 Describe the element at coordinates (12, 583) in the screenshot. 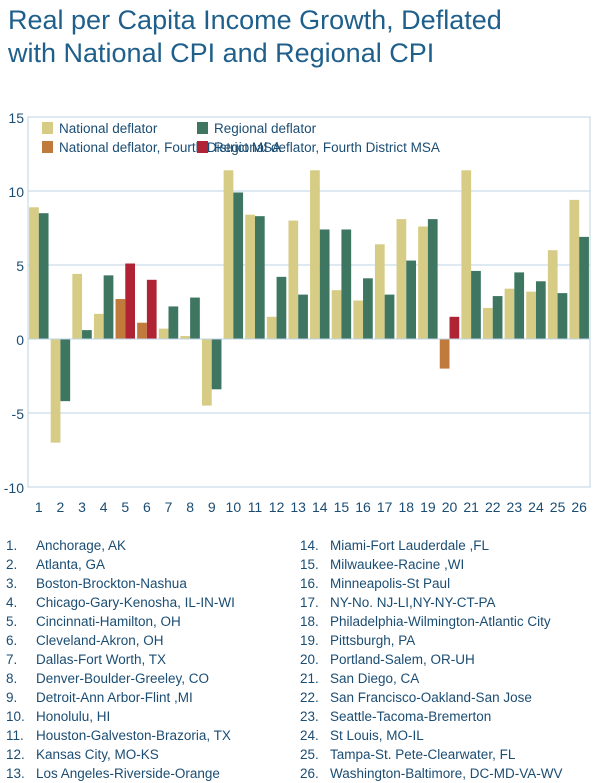

I see `area-number: 3.` at that location.